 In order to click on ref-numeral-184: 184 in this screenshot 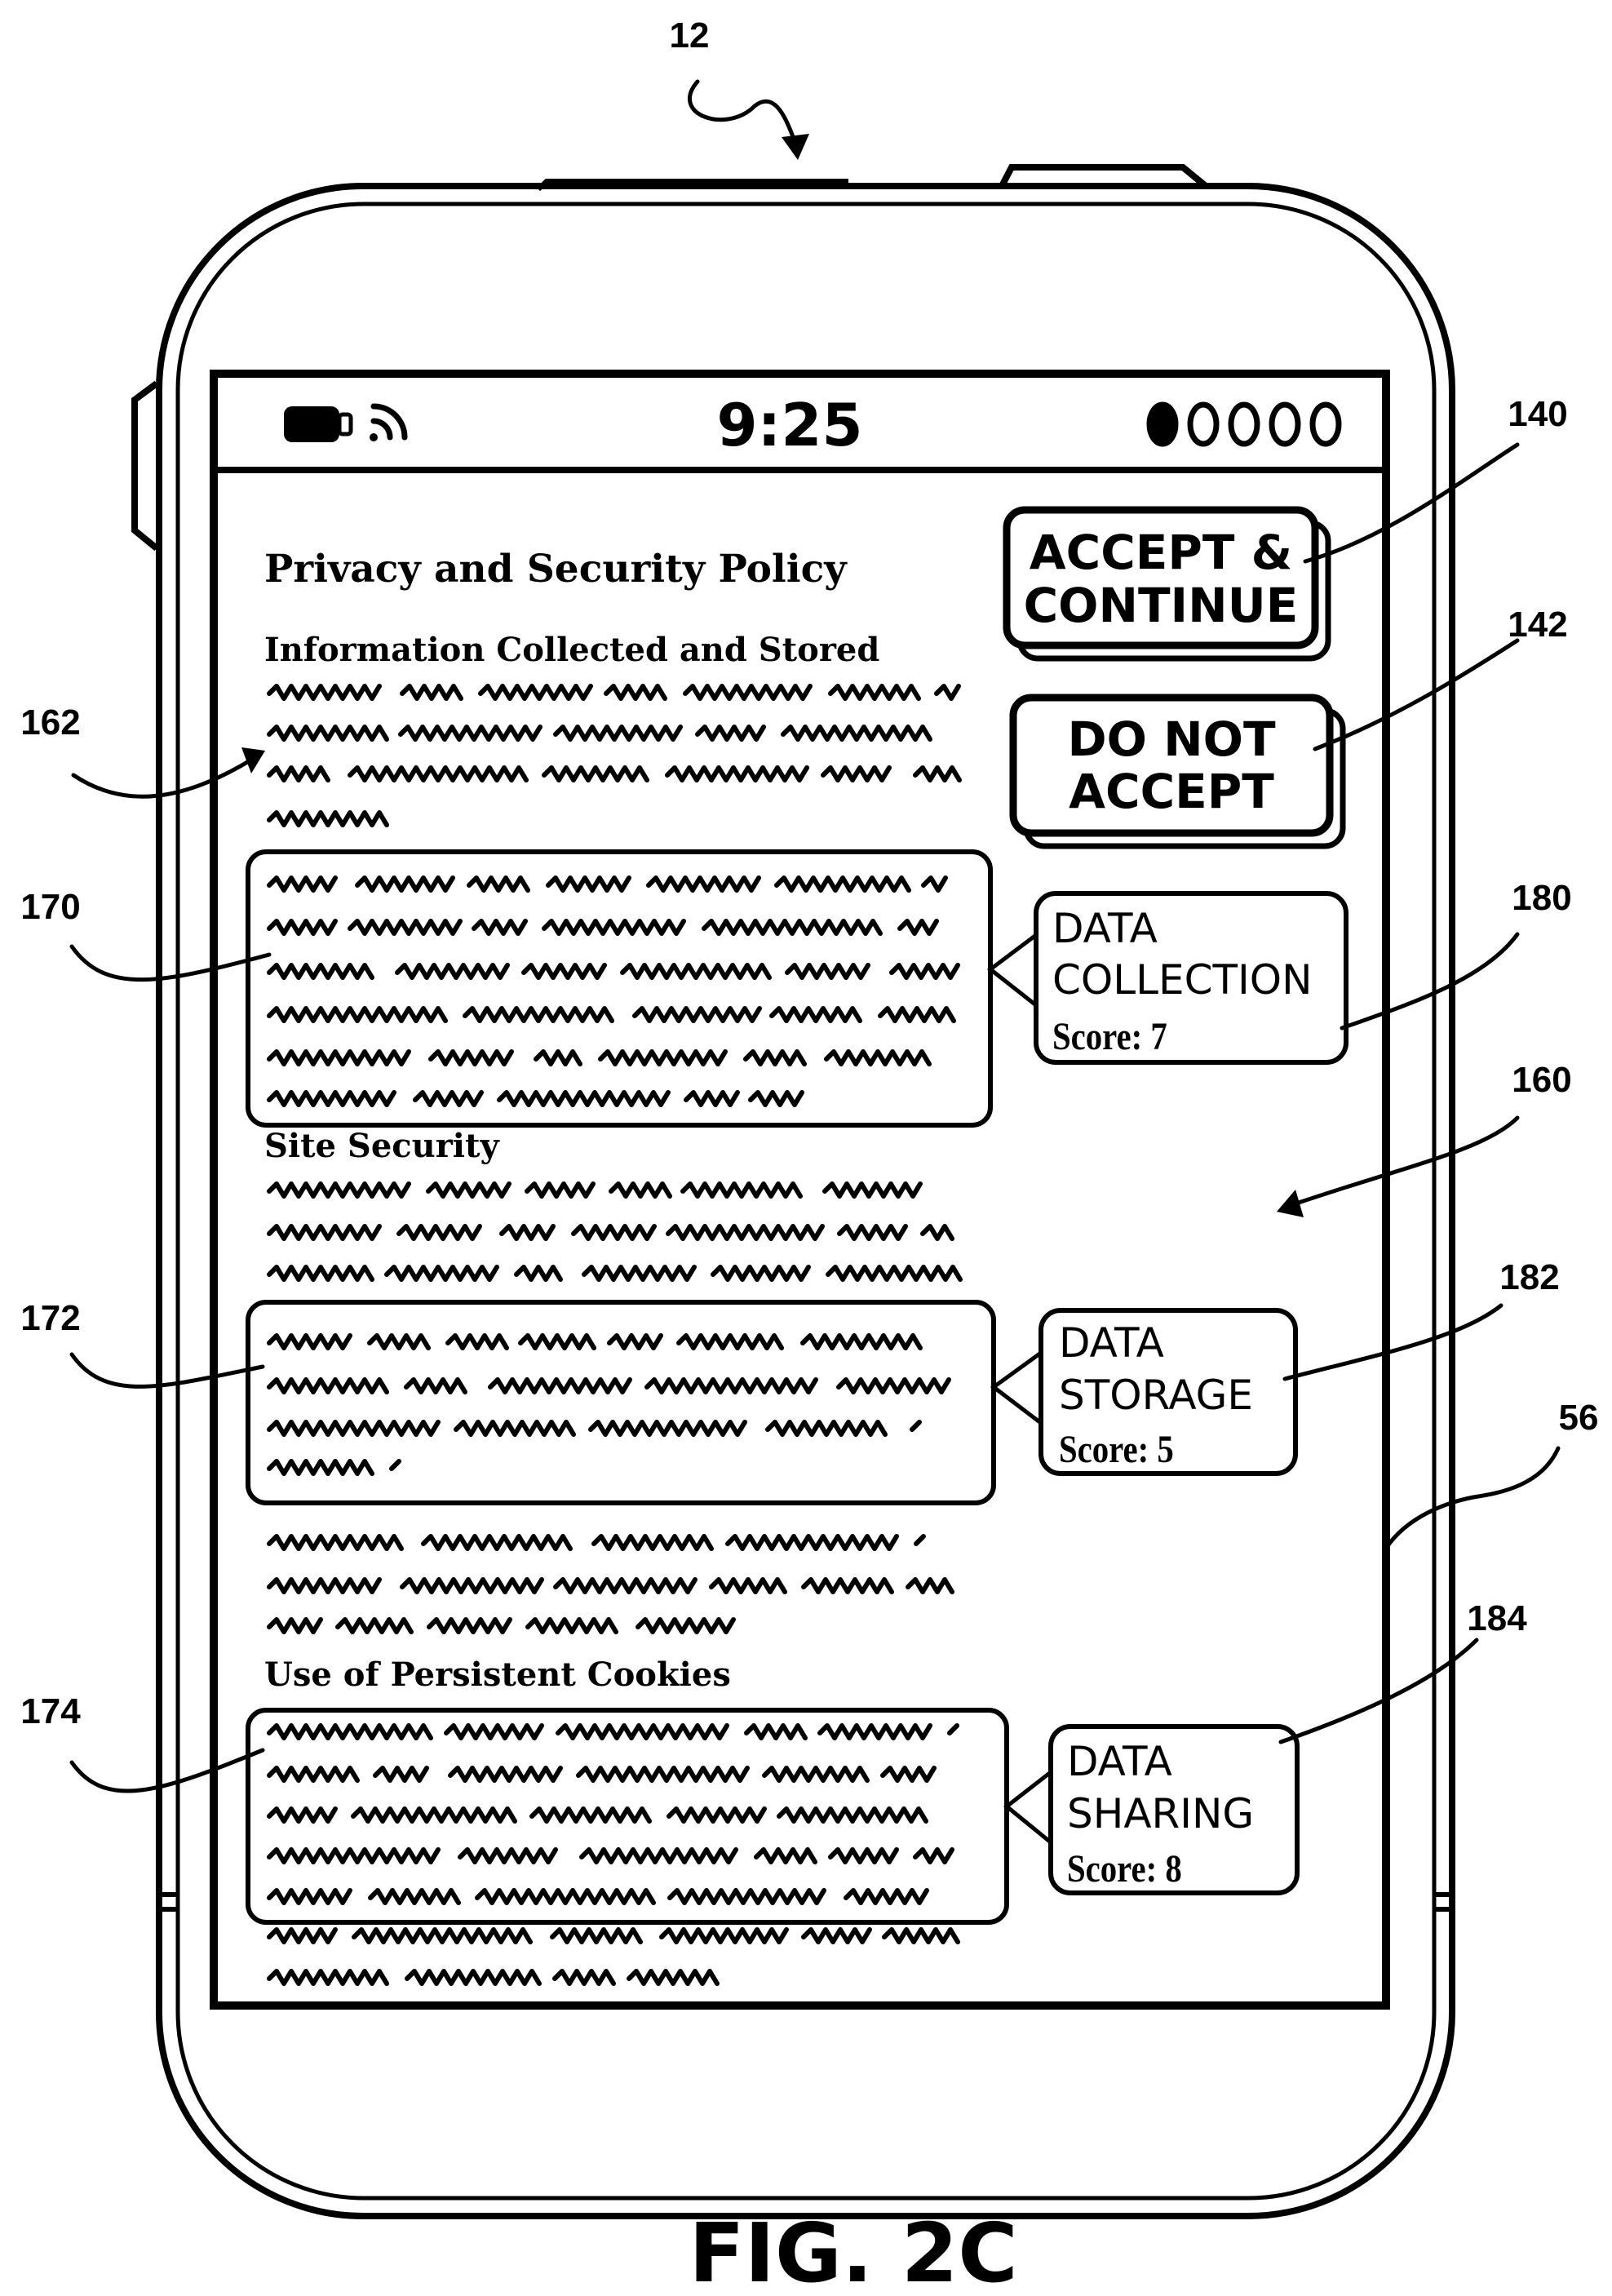, I will do `click(1497, 1618)`.